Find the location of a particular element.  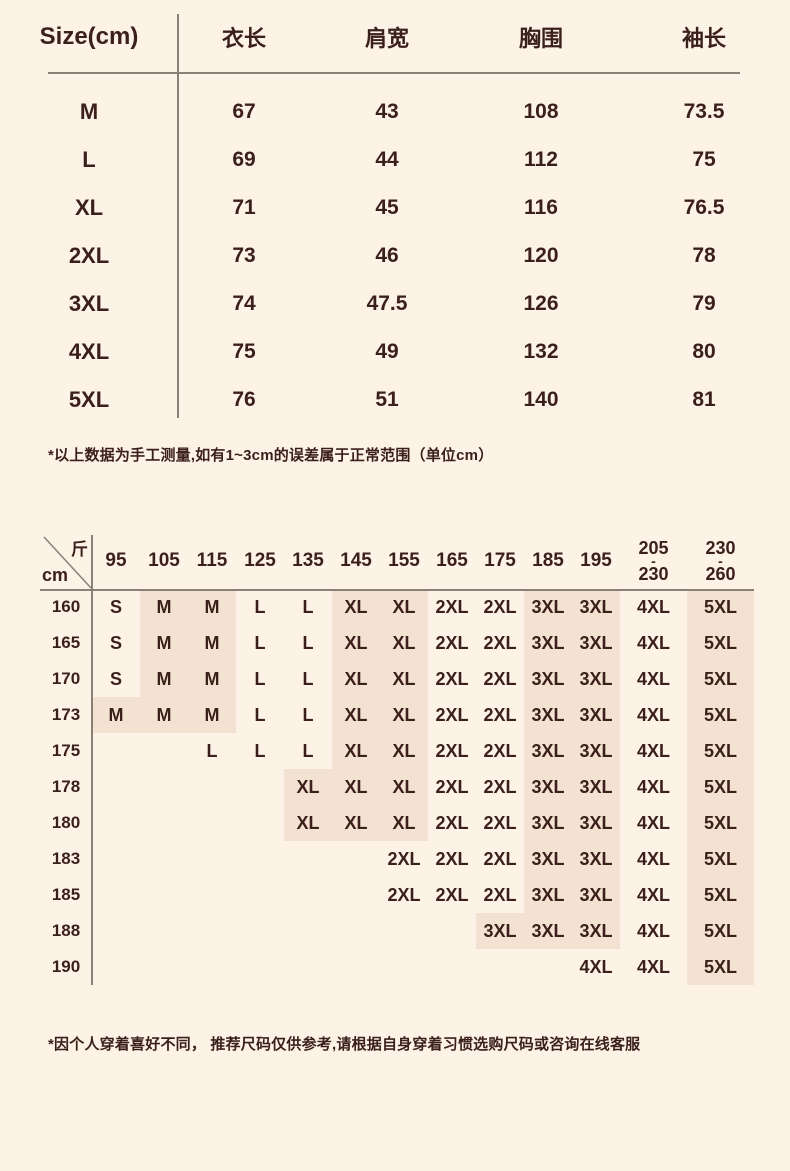

range-top: 230 is located at coordinates (720, 548).